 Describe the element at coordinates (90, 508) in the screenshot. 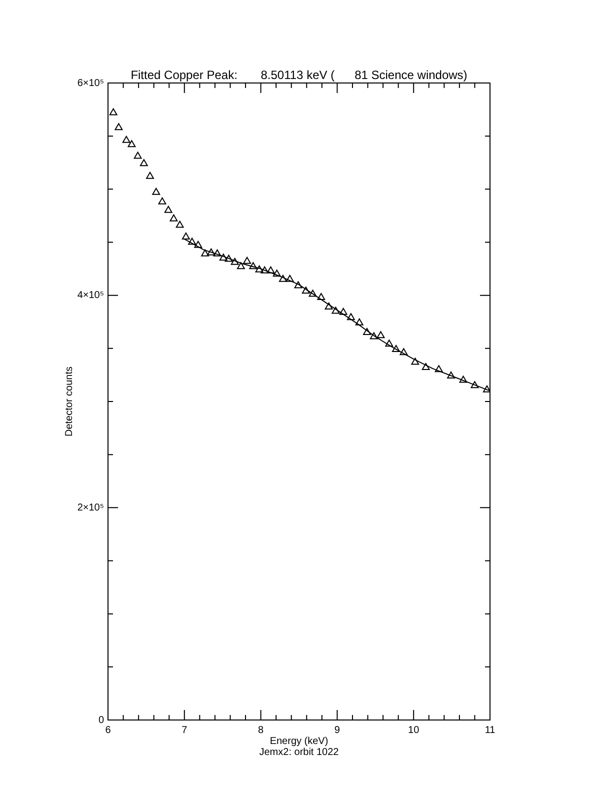

I see `y-tick-label: 2×10⁵` at that location.